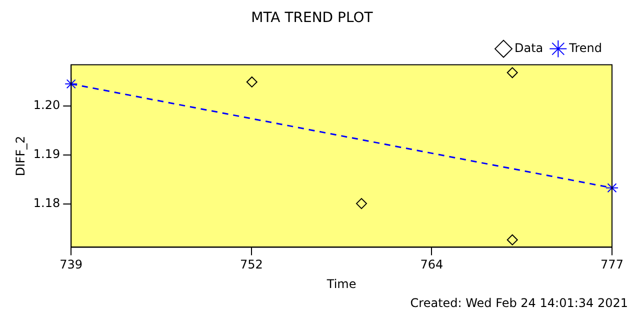 This screenshot has height=320, width=640. I want to click on text: Created: Wed Feb 24 14:01:34 2021, so click(519, 303).